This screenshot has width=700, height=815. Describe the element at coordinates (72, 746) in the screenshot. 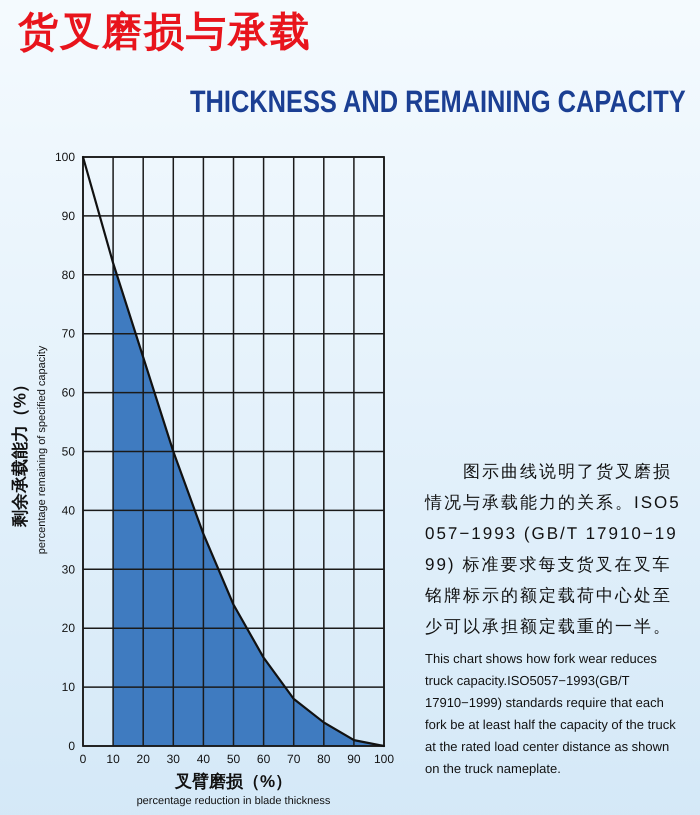

I see `y-tick-label: 0` at that location.